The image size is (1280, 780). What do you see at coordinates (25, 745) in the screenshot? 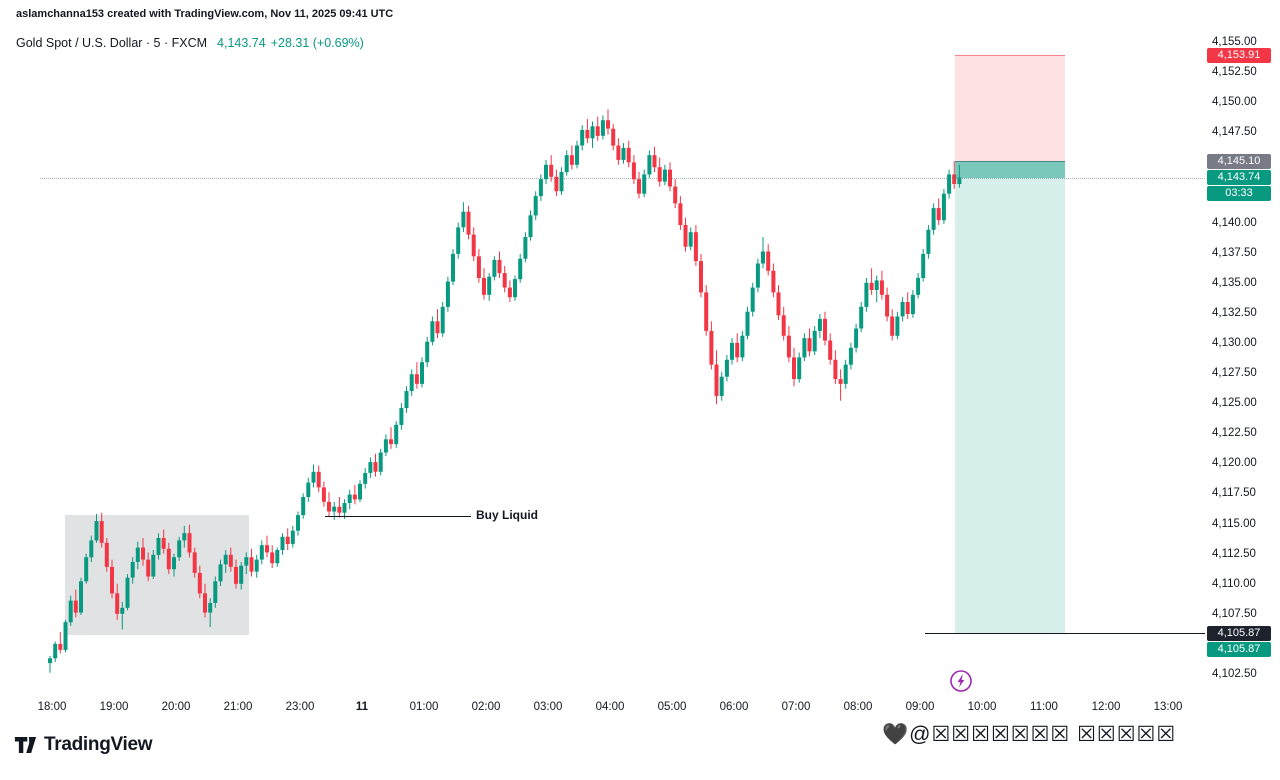
I see `tradingview-logo-icon` at bounding box center [25, 745].